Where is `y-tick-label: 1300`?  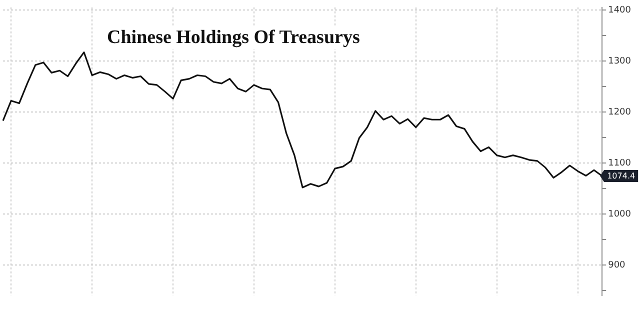
y-tick-label: 1300 is located at coordinates (620, 61).